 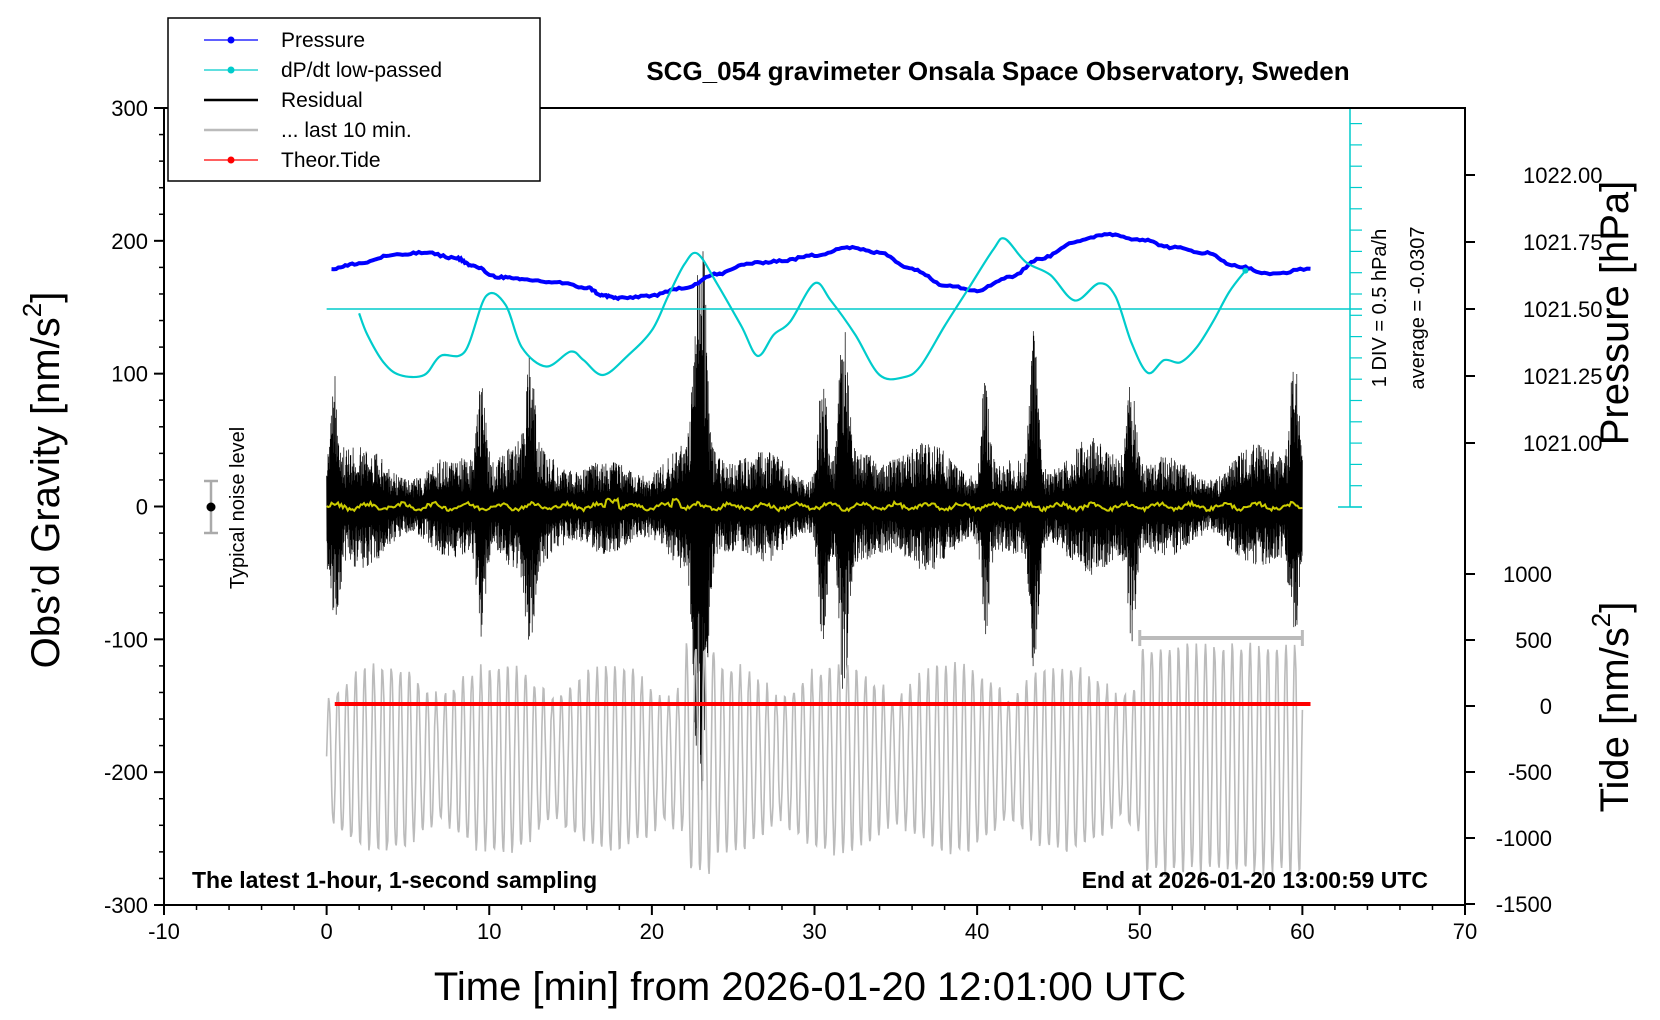 I want to click on tide-tick-label: 0, so click(x=1546, y=706).